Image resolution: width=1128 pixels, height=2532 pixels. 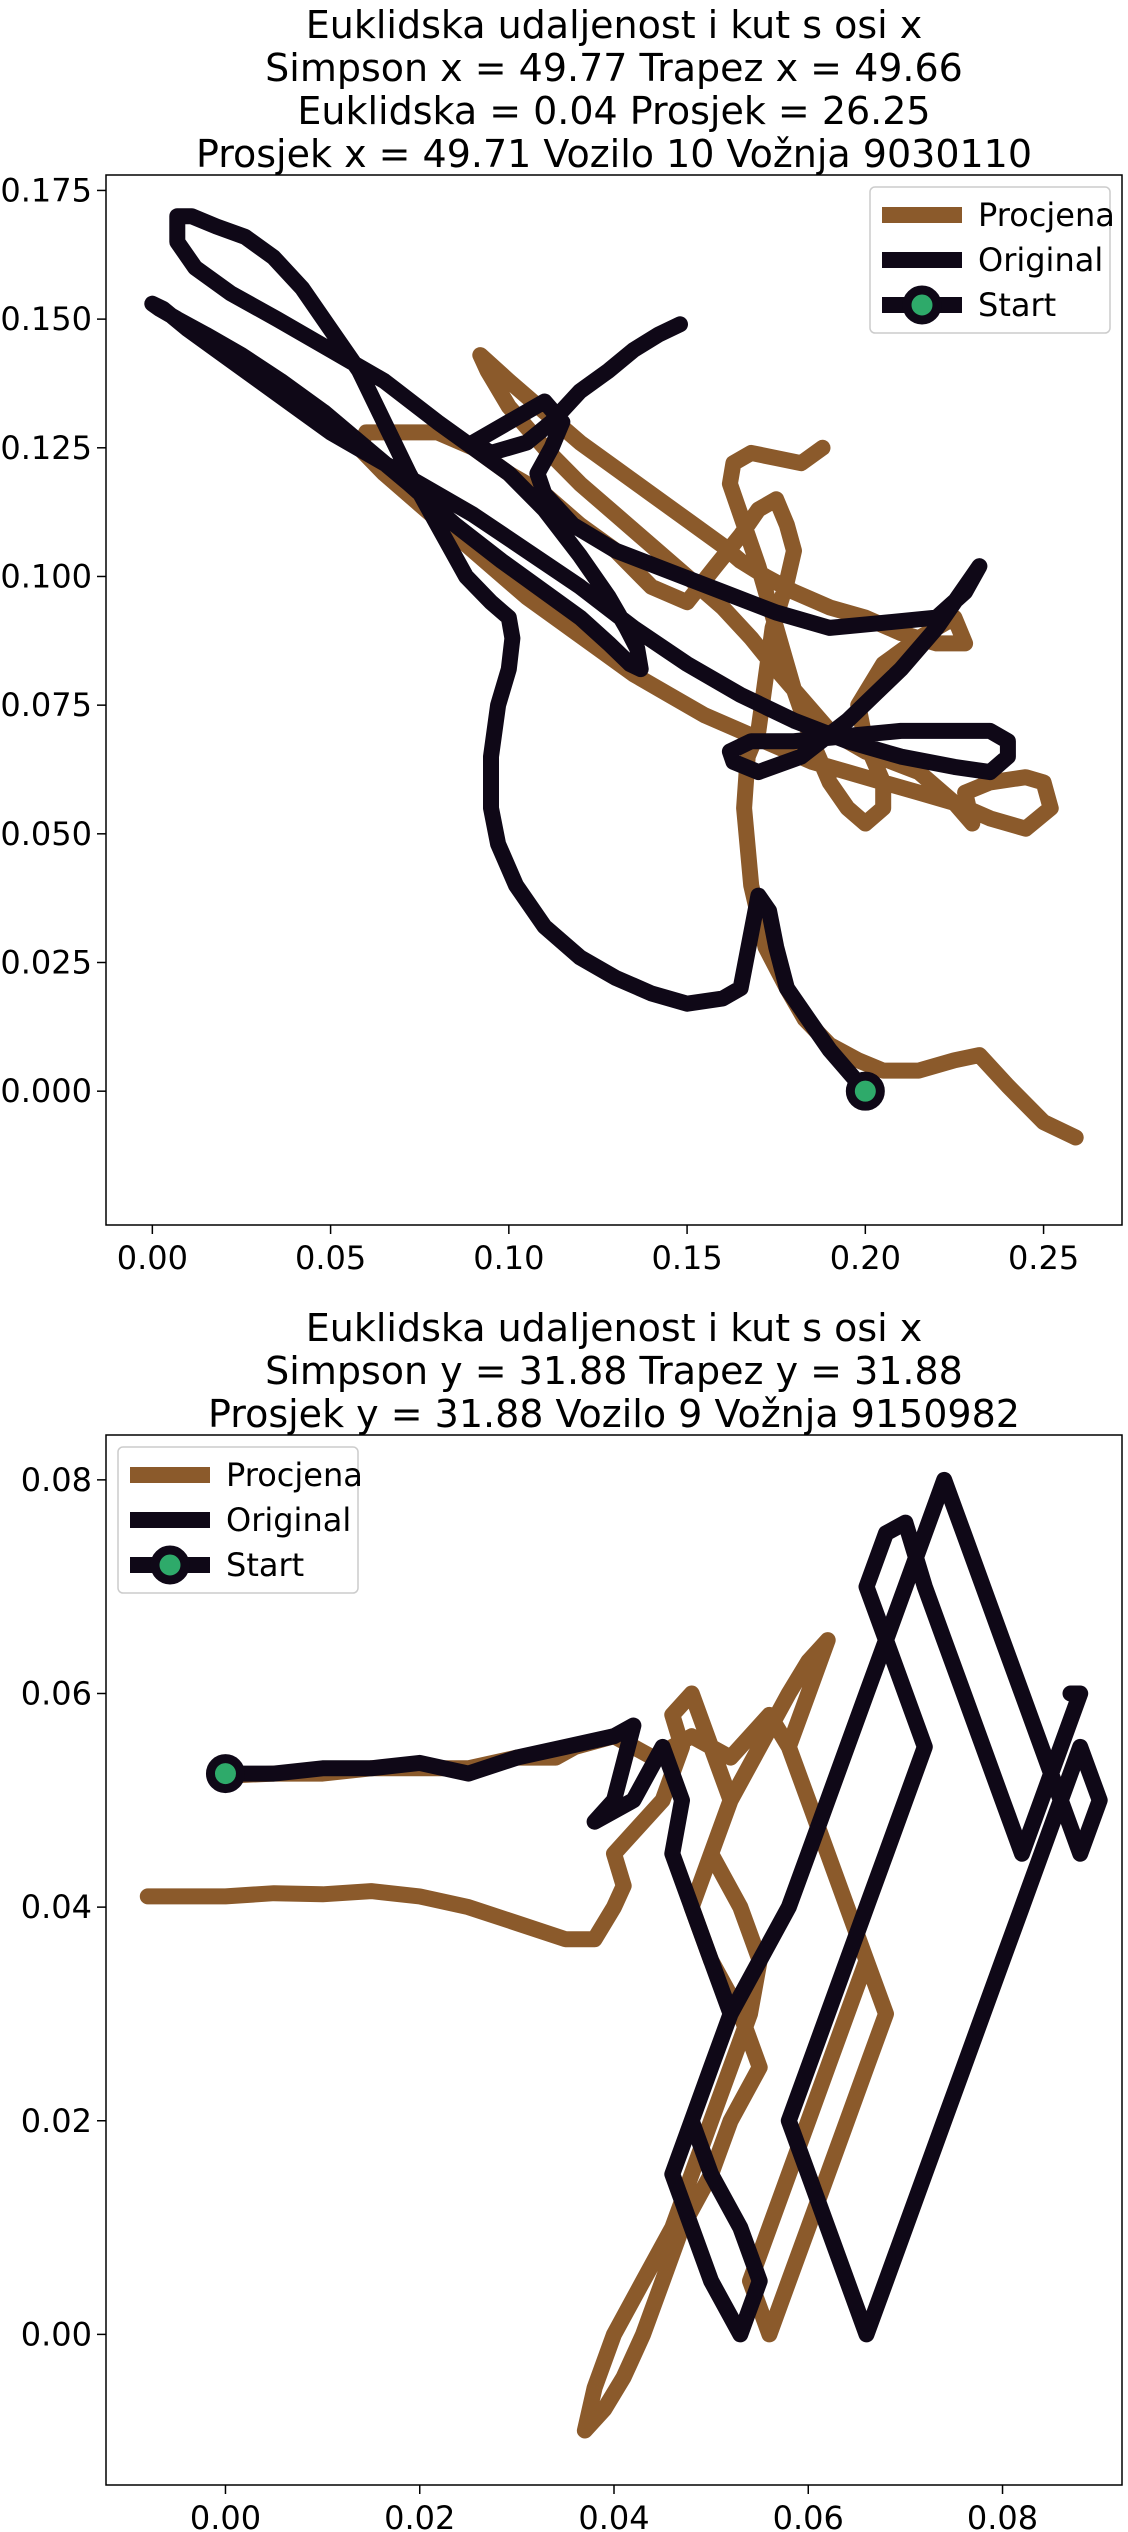 What do you see at coordinates (56, 2121) in the screenshot?
I see `chart-2-y-tick-label: 0.02` at bounding box center [56, 2121].